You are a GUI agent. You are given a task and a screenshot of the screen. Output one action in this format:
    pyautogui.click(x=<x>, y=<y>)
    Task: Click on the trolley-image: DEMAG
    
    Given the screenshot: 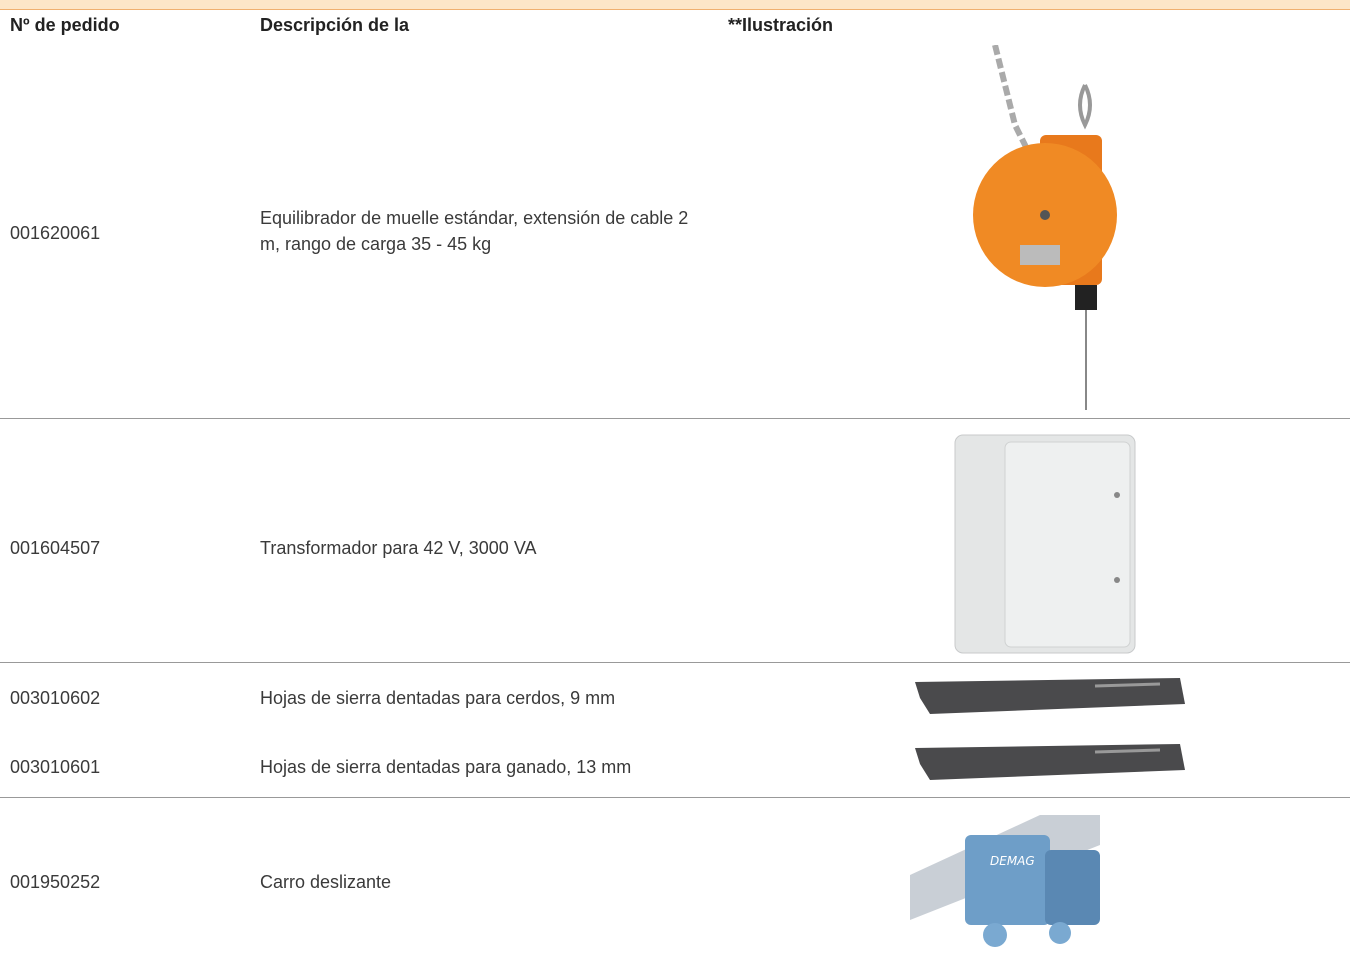 What is the action you would take?
    pyautogui.click(x=1005, y=881)
    